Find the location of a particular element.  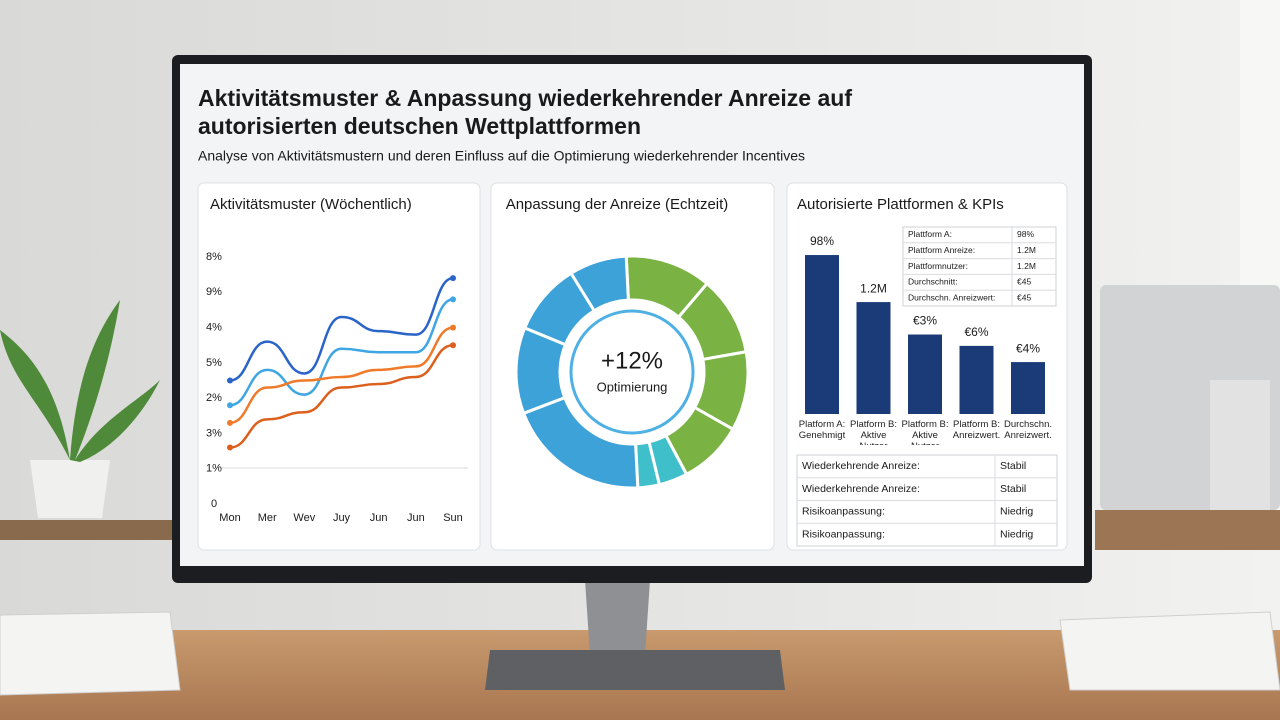

panel-title: Aktivitätsmuster (Wöchentlich) is located at coordinates (311, 204).